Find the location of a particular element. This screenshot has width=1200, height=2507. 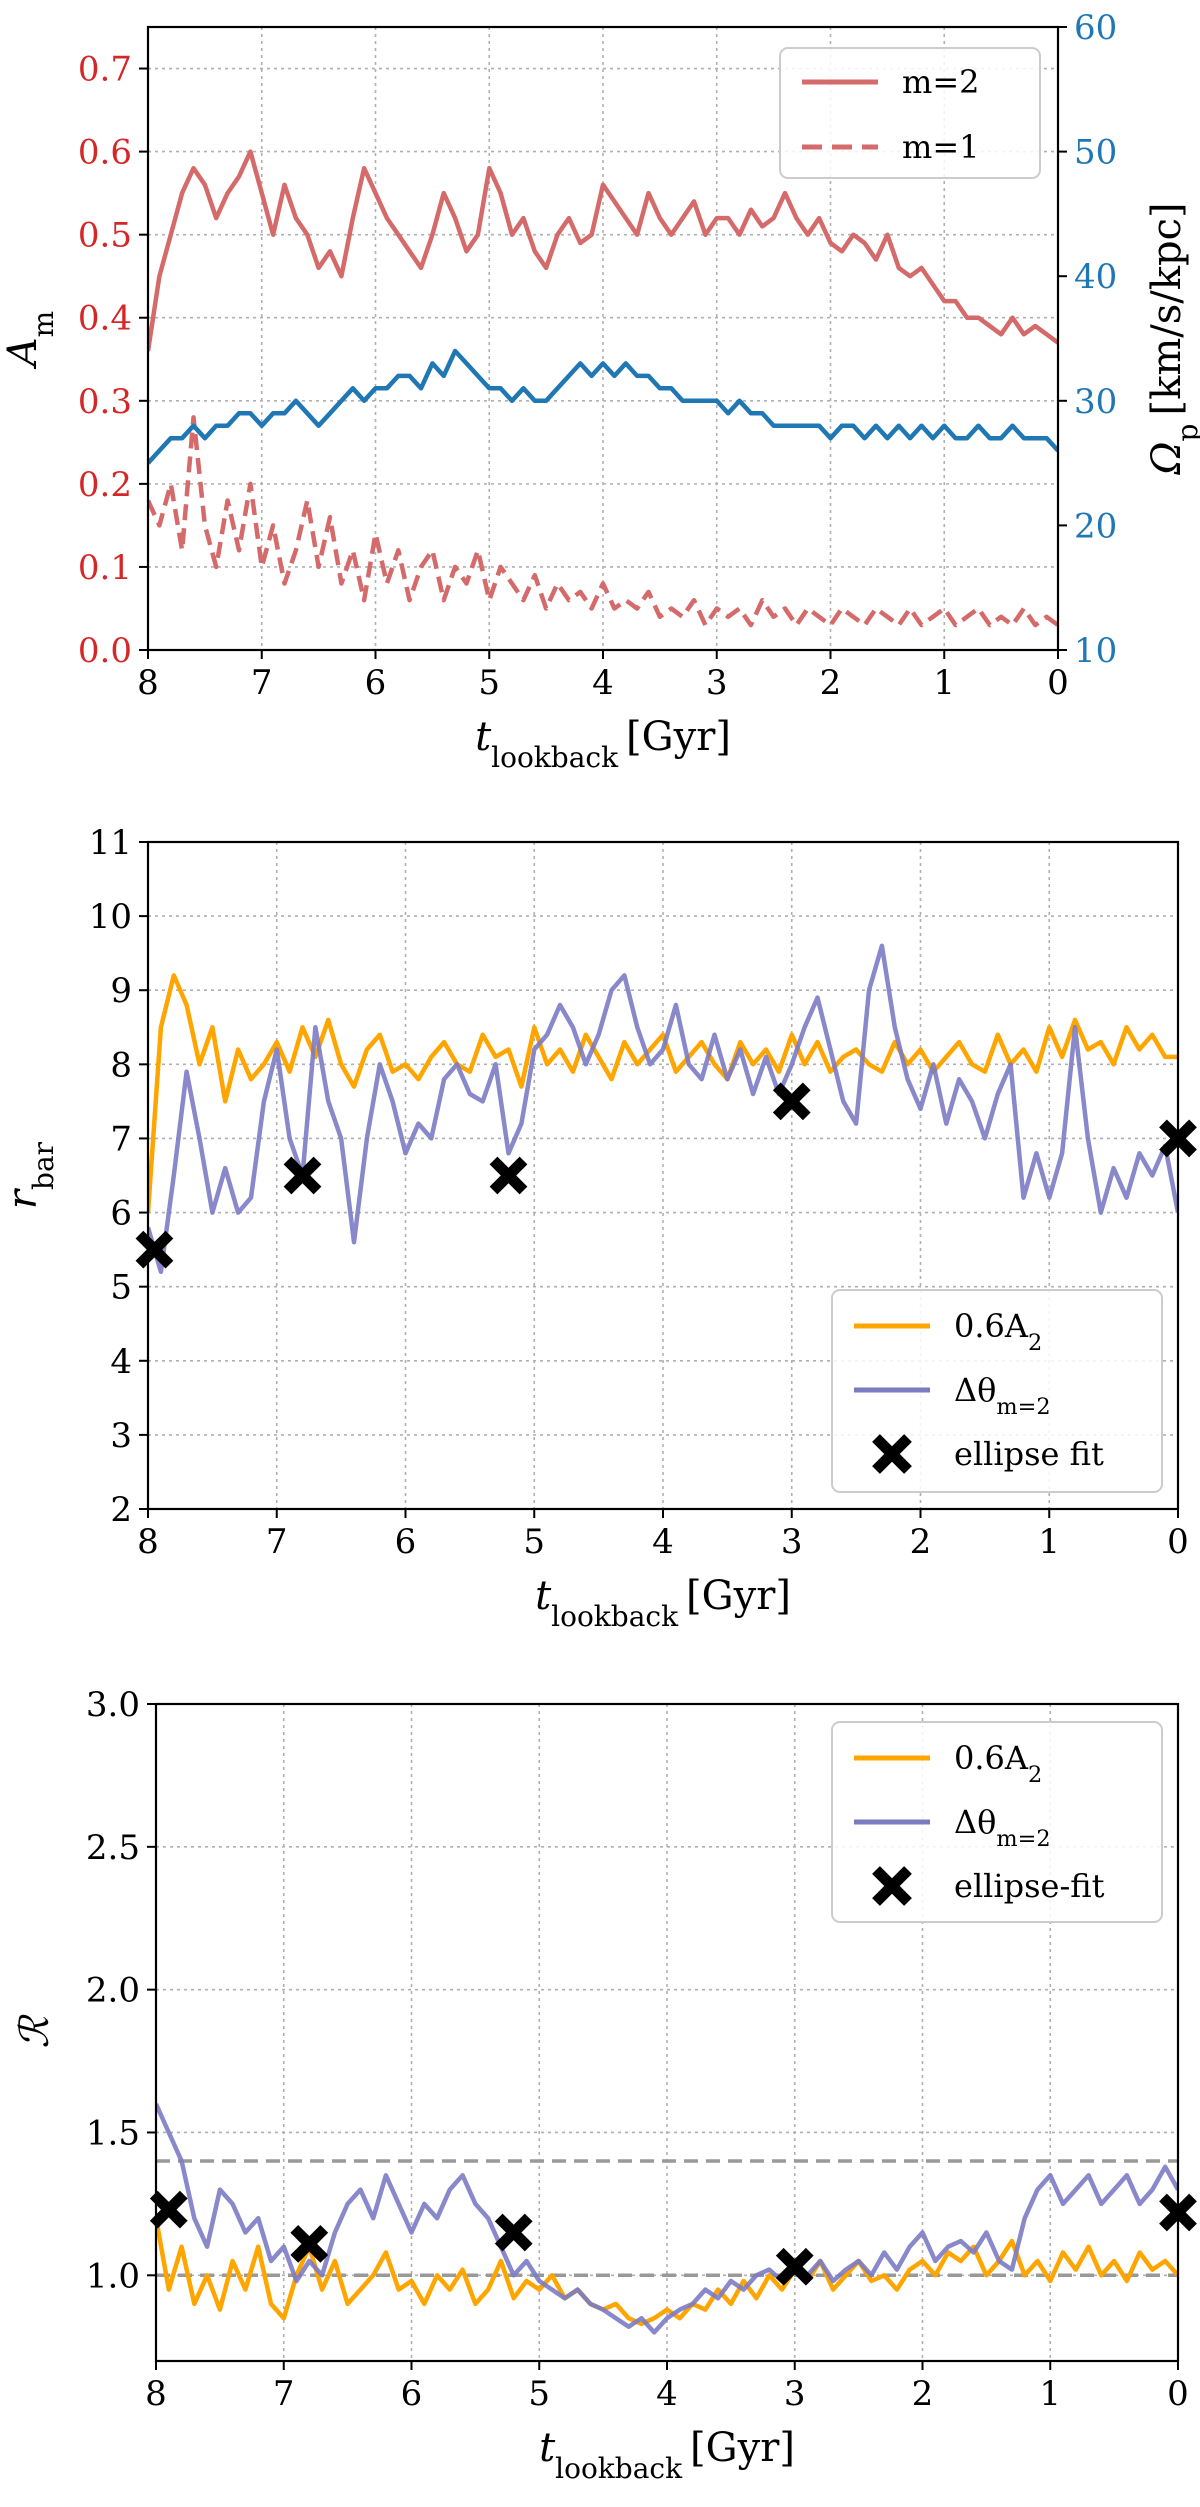

legend-marker is located at coordinates (892, 1454).